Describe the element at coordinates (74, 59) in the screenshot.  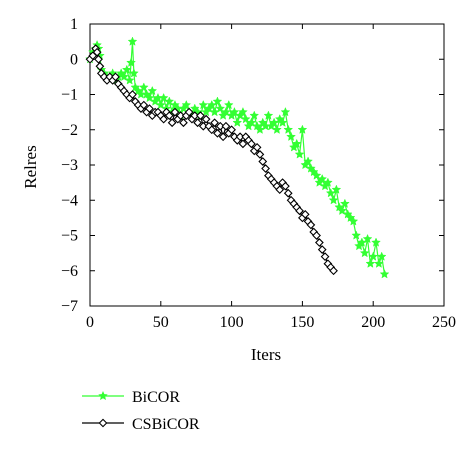
I see `y-tick-label: 0` at that location.